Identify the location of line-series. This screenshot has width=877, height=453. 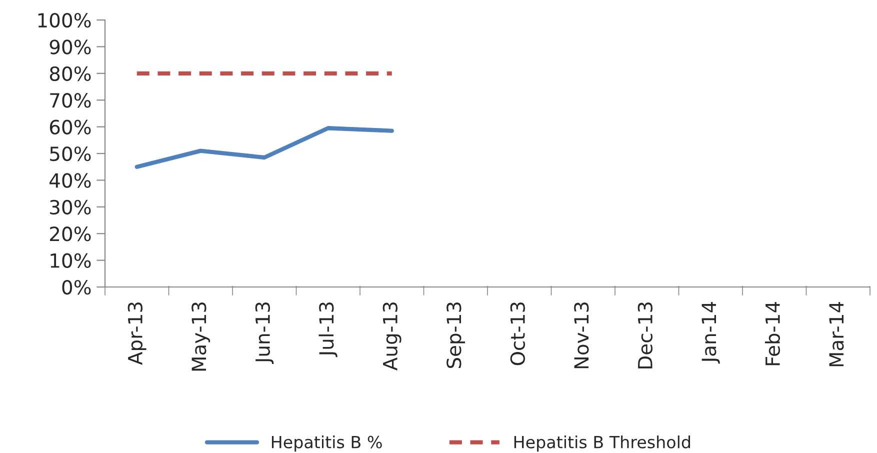
(264, 147).